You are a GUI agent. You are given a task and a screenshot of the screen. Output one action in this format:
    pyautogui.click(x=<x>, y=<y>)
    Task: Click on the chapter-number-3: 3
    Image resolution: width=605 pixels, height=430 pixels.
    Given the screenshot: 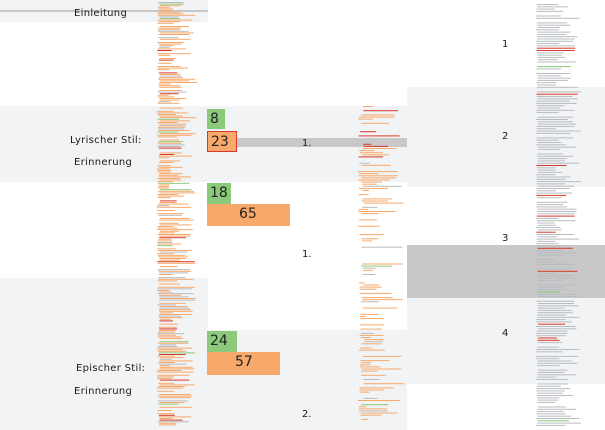 What is the action you would take?
    pyautogui.click(x=505, y=238)
    